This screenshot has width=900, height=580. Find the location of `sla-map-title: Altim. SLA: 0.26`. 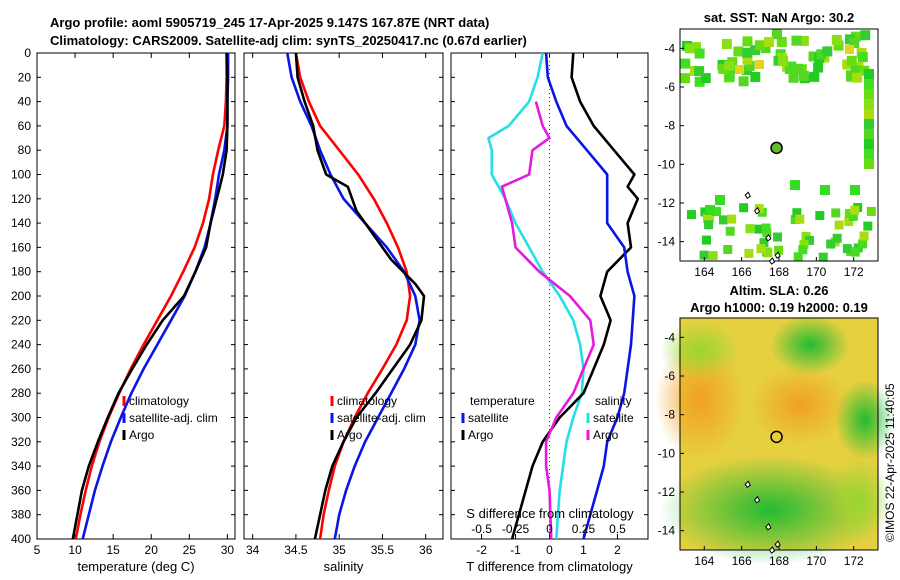

sla-map-title: Altim. SLA: 0.26 is located at coordinates (779, 290).